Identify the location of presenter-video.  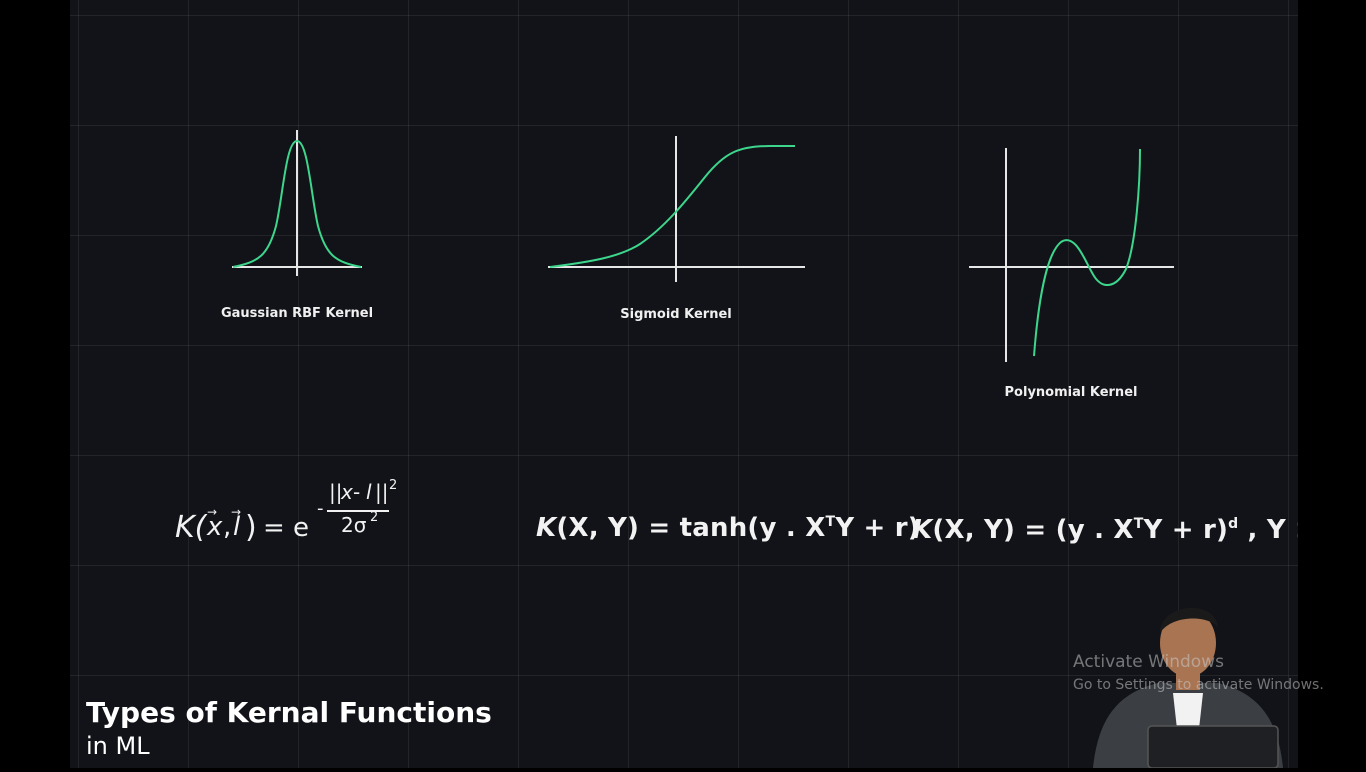
(1188, 683).